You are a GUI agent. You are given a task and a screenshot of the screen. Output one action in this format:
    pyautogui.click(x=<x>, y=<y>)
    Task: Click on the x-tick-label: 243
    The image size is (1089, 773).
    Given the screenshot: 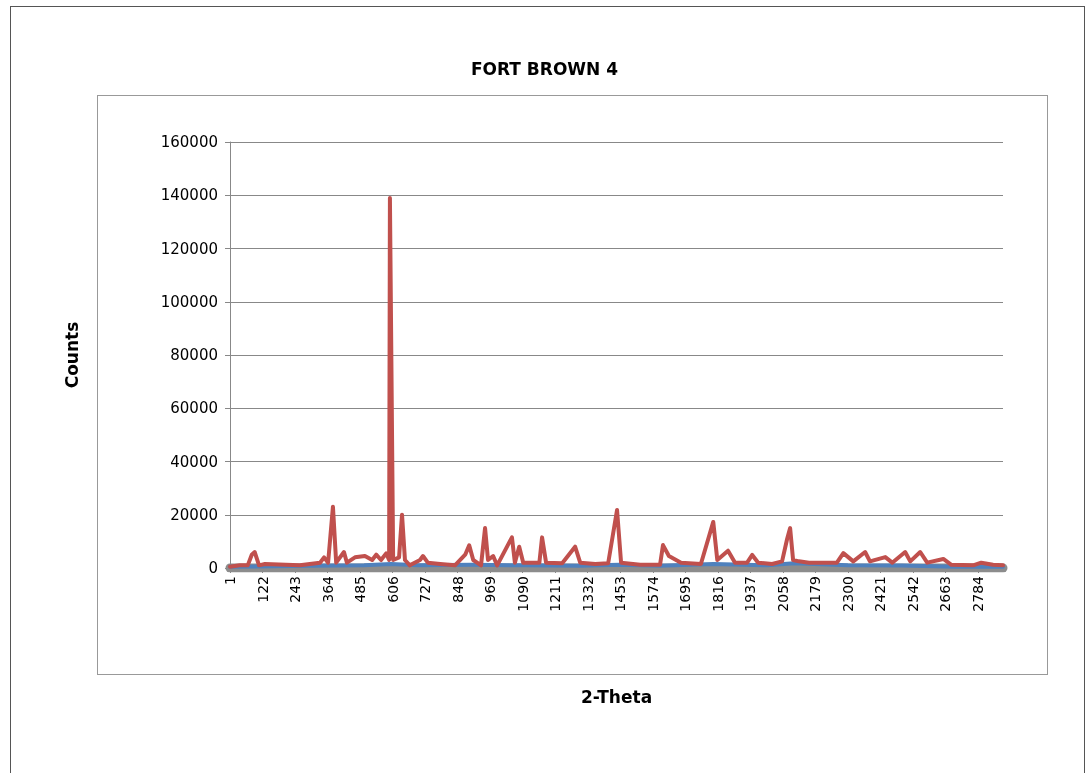 What is the action you would take?
    pyautogui.click(x=295, y=589)
    